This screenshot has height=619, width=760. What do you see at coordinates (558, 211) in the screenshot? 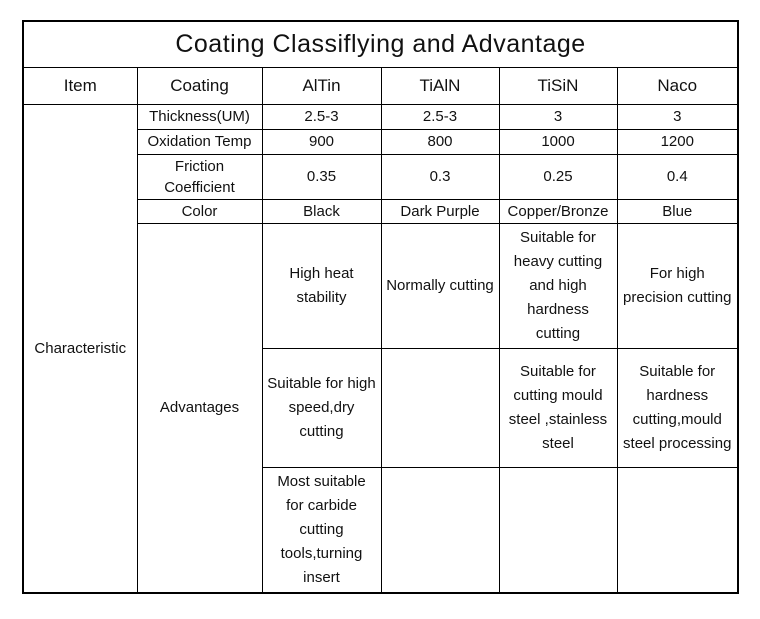
I see `cell-color-tisin: Copper/Bronze` at bounding box center [558, 211].